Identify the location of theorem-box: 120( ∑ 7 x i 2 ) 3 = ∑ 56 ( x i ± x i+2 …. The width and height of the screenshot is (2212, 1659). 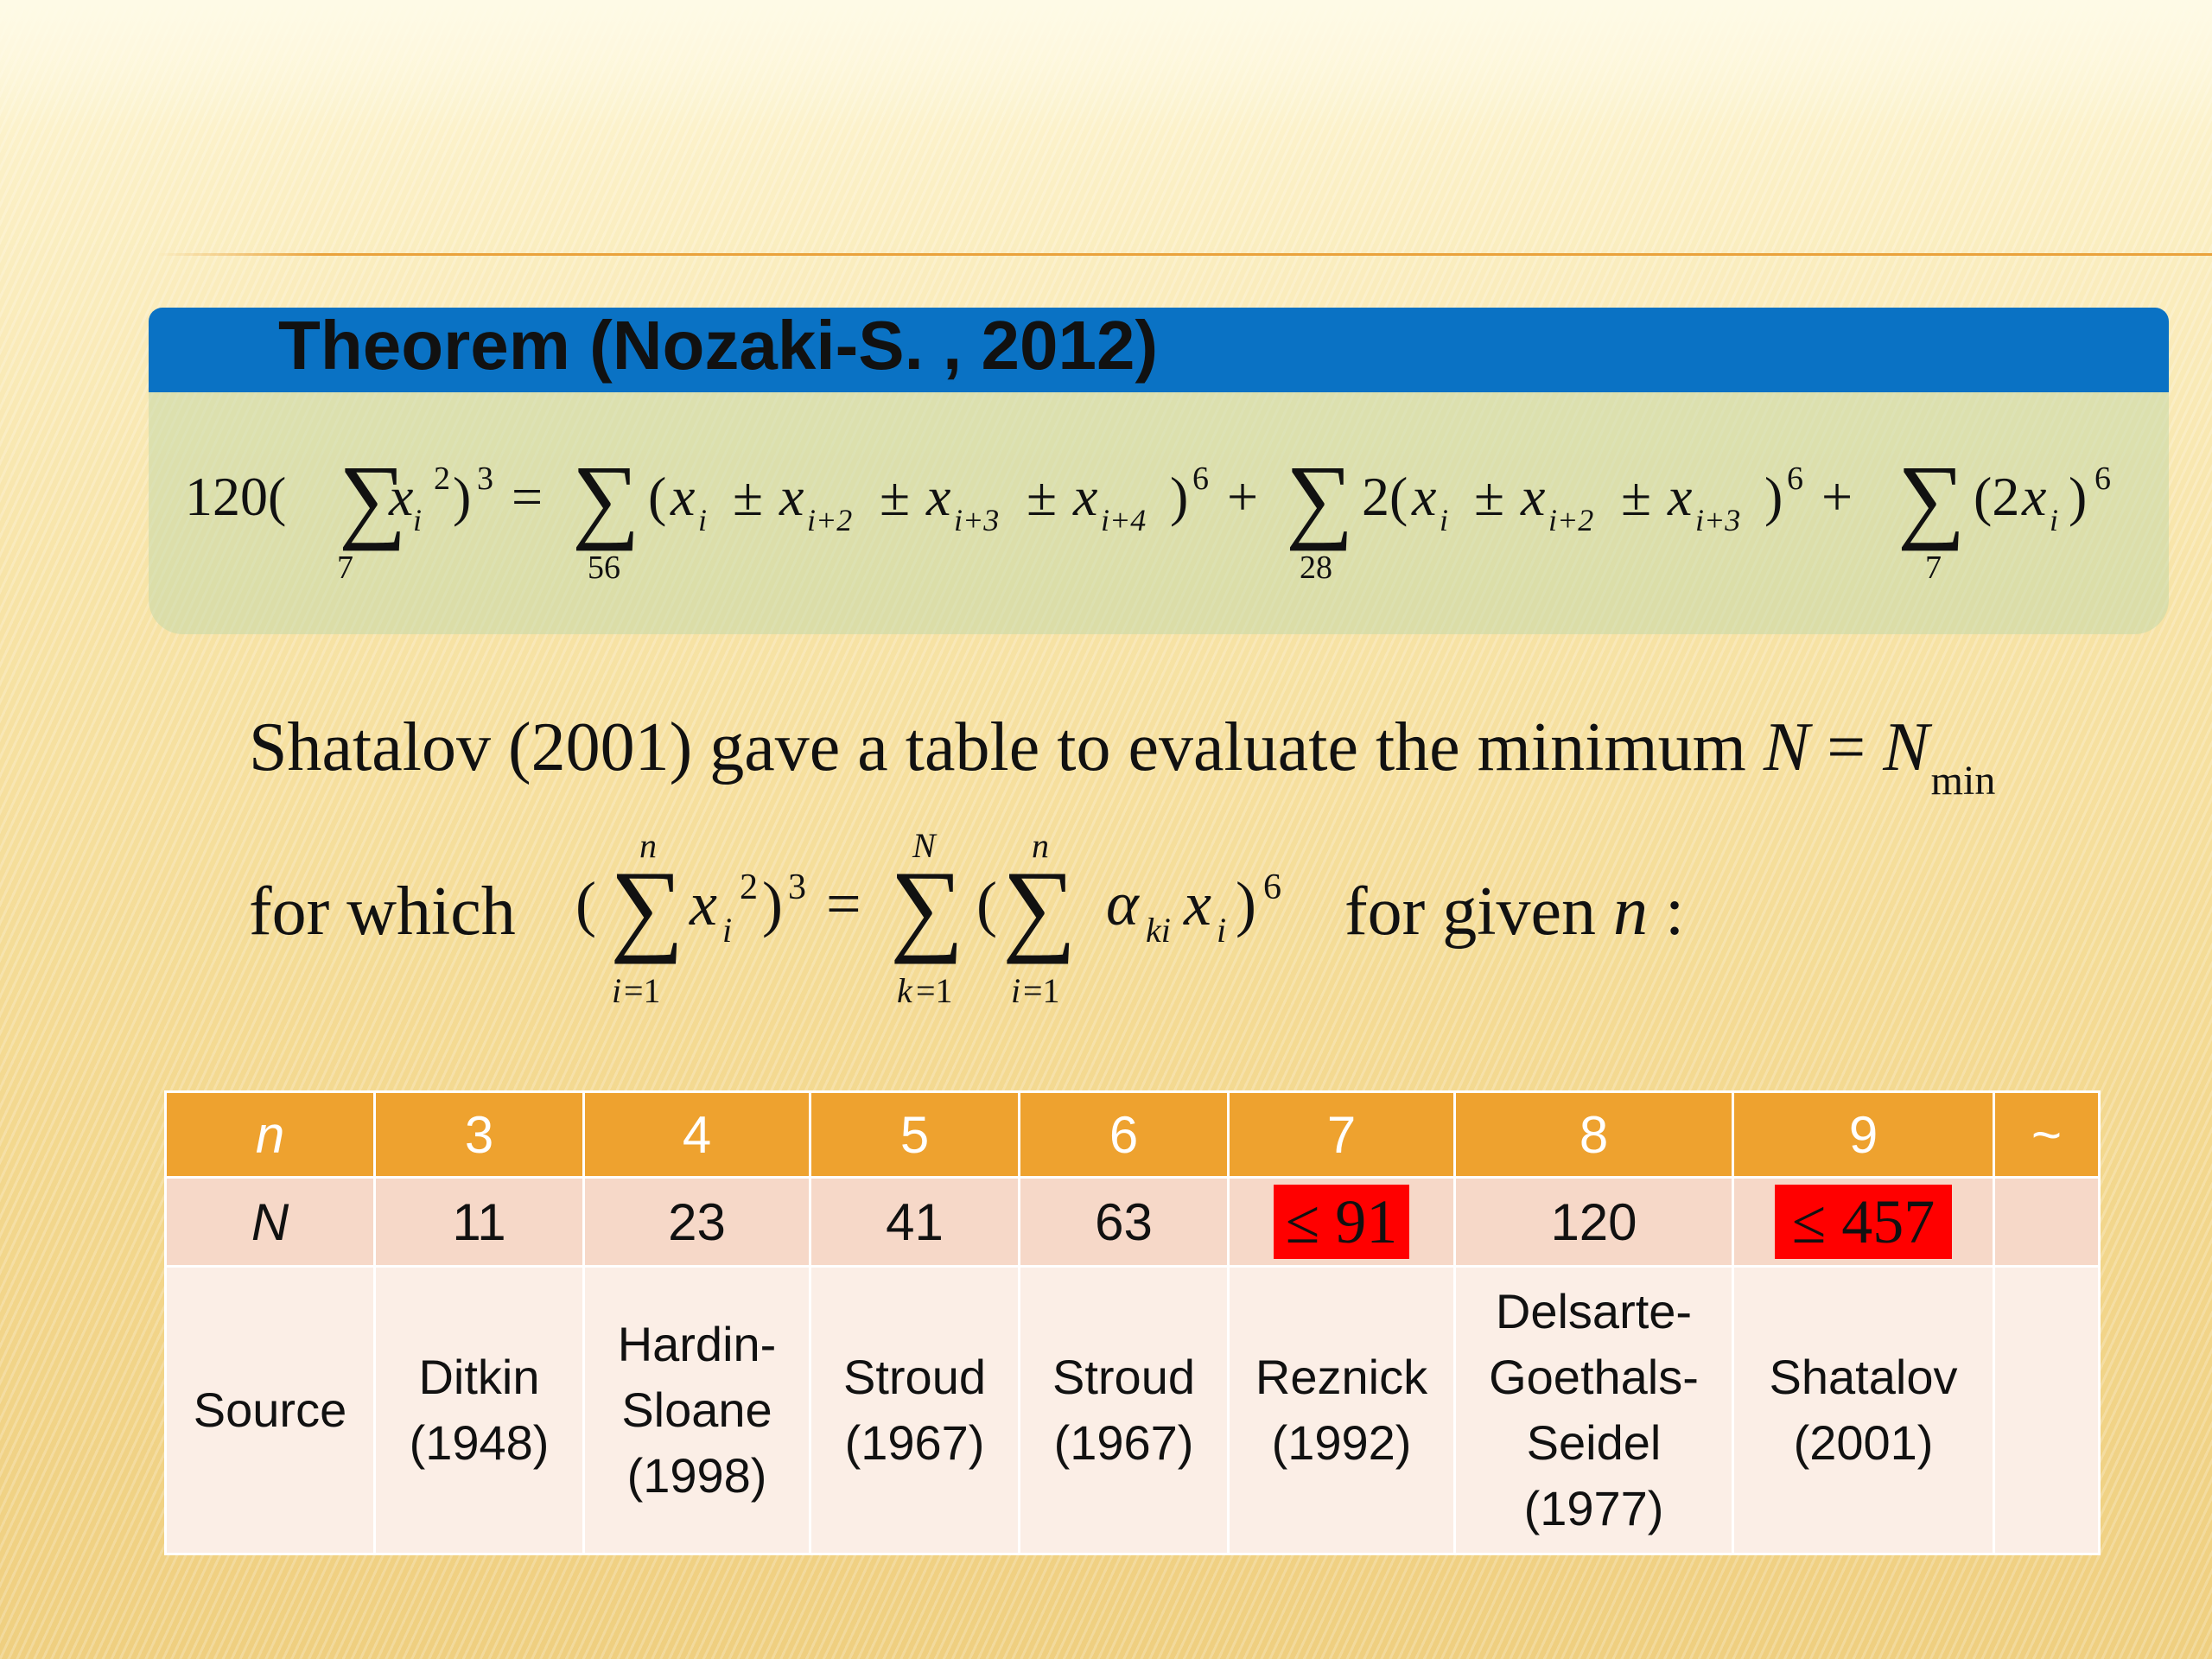
(1159, 513).